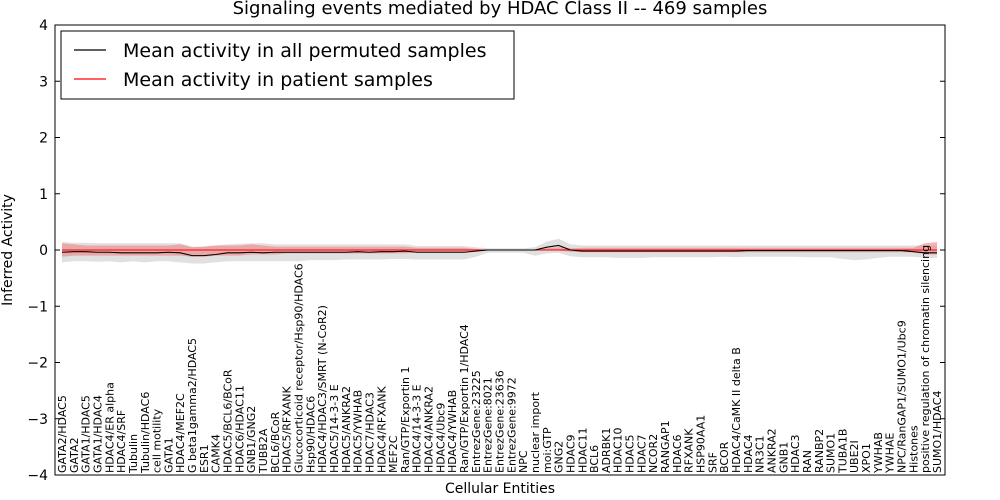  Describe the element at coordinates (547, 450) in the screenshot. I see `x-category-label: moi:GTP` at that location.